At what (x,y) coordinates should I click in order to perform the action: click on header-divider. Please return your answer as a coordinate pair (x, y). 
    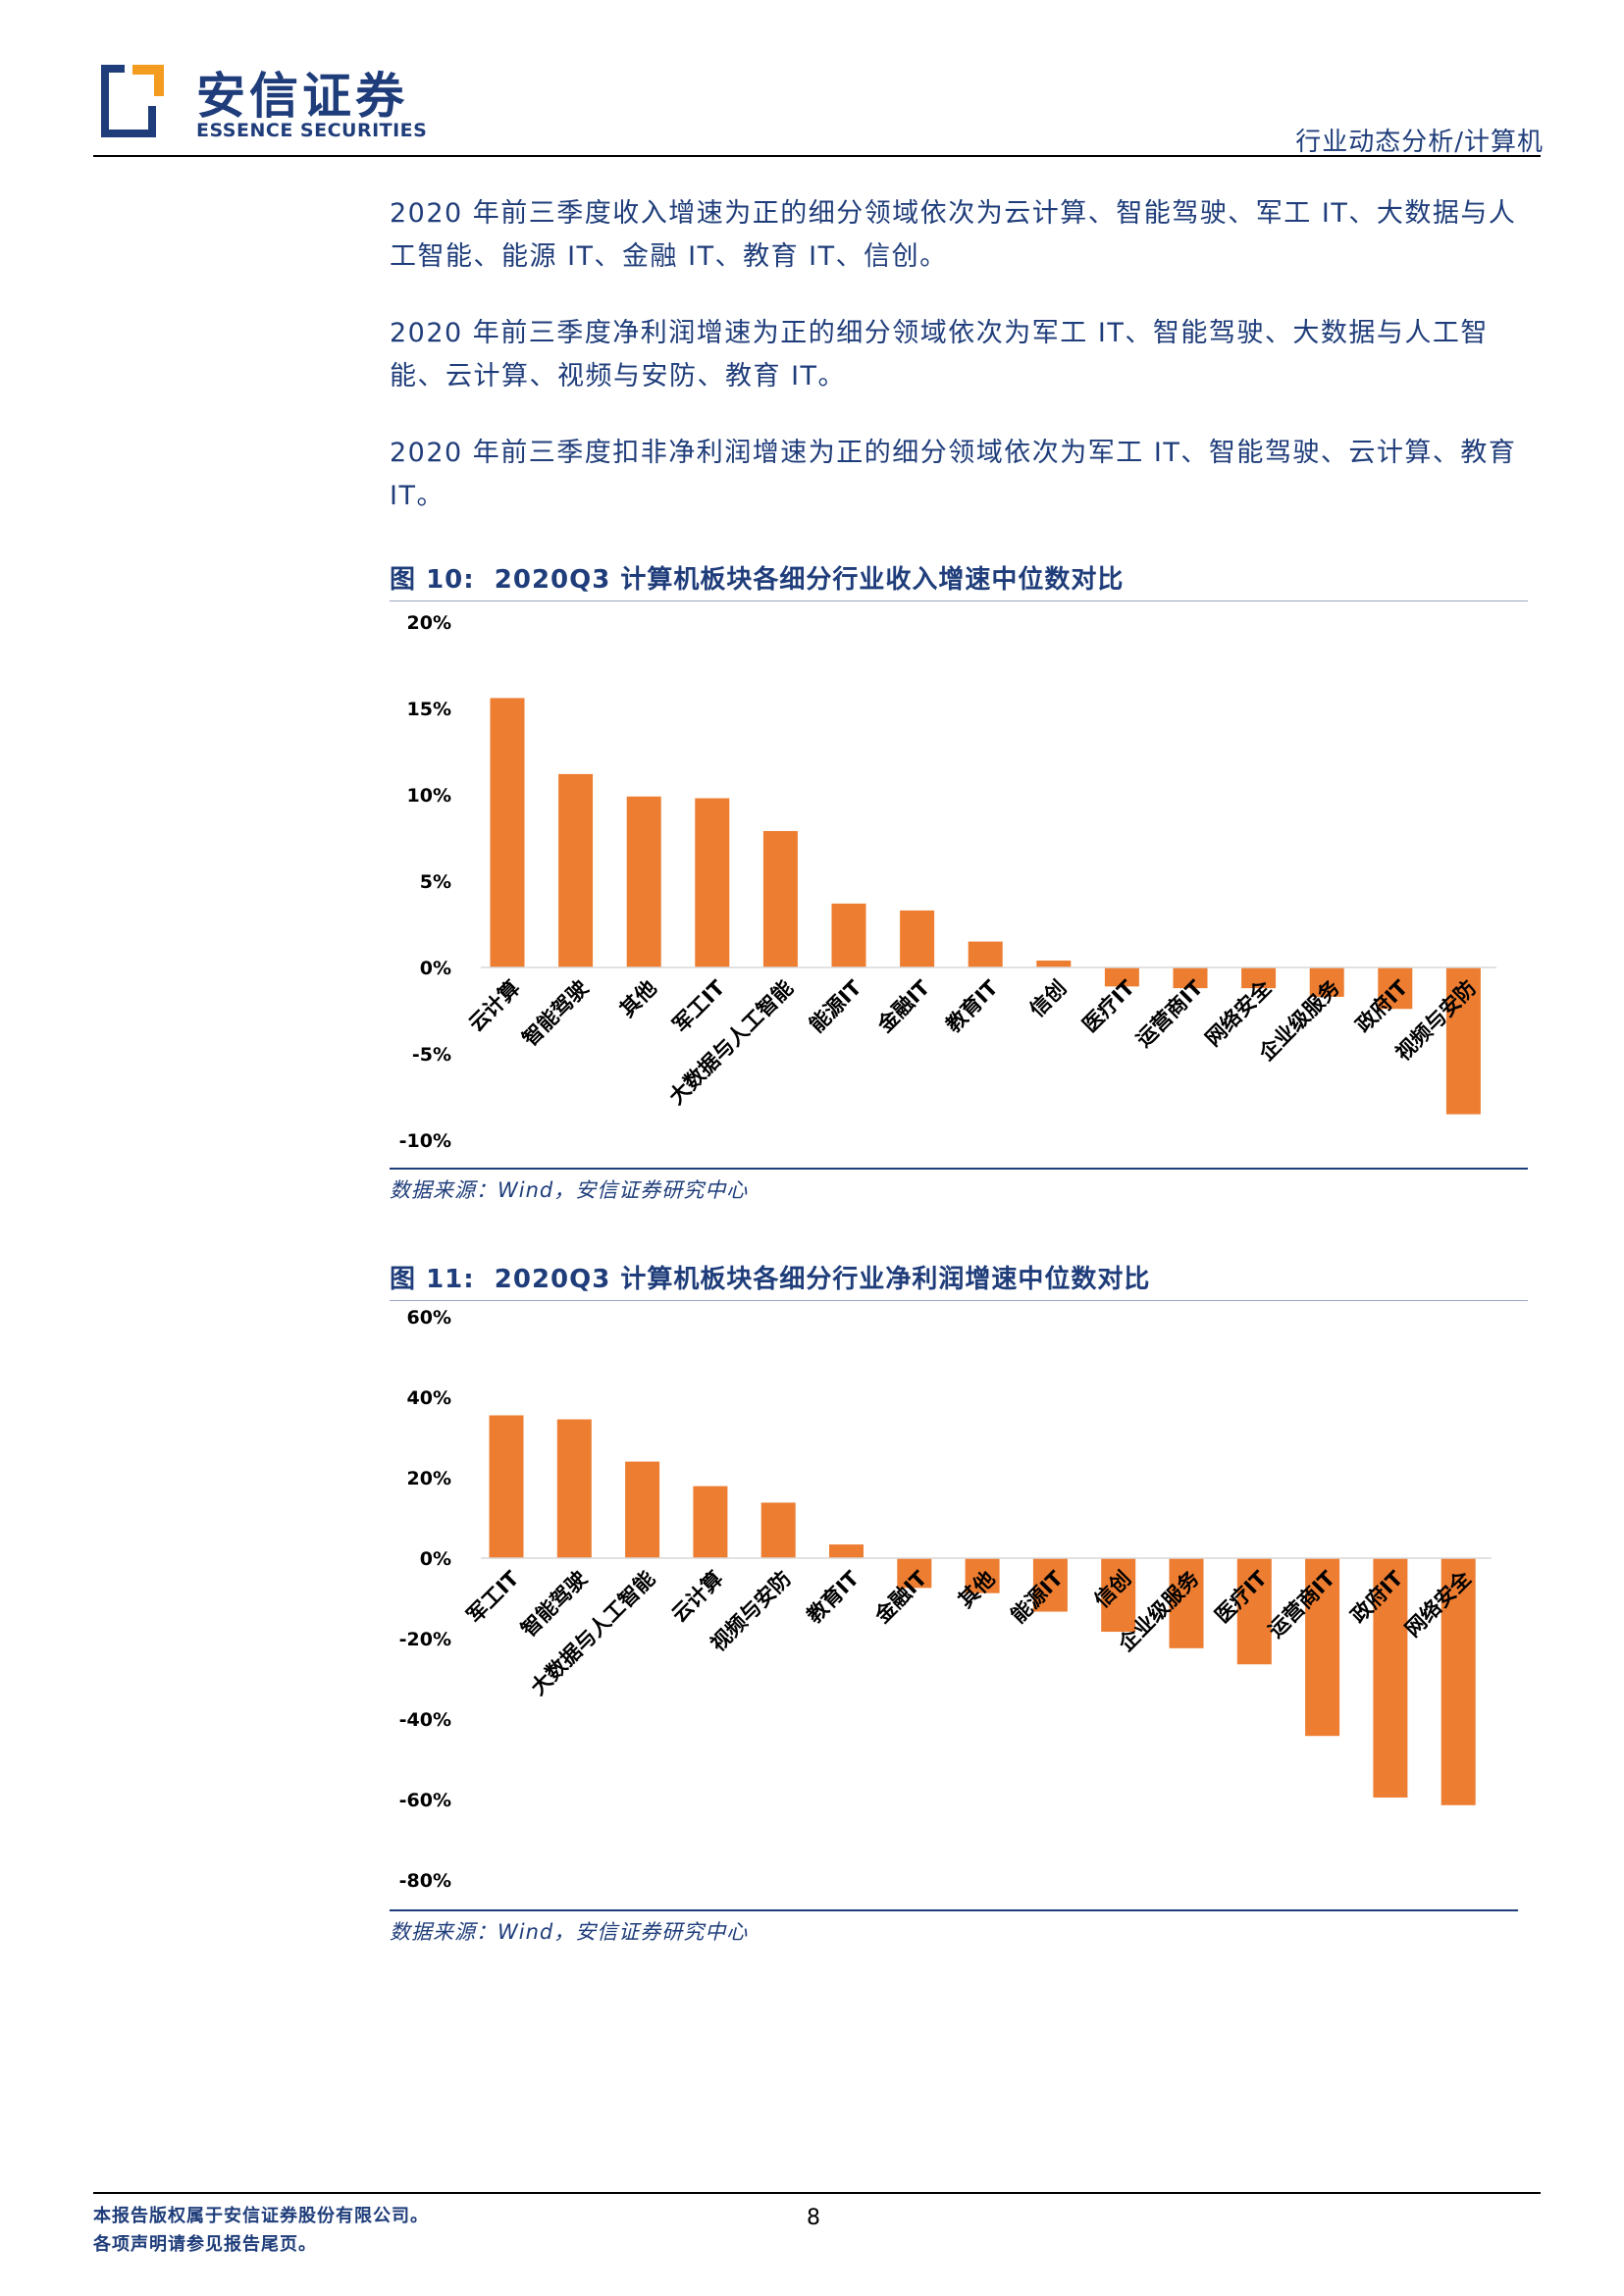
    Looking at the image, I should click on (817, 156).